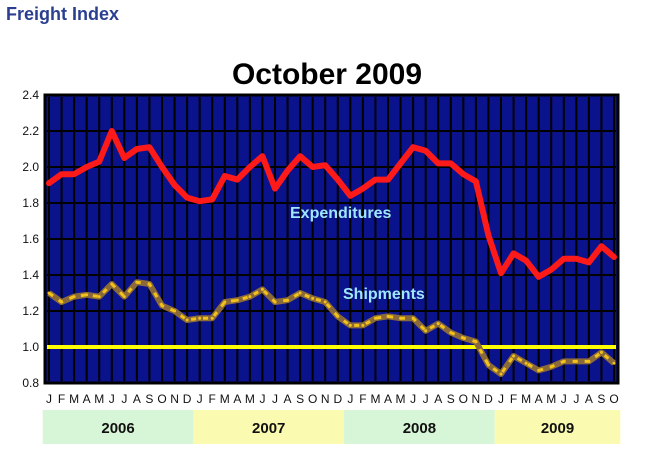 The width and height of the screenshot is (650, 463). What do you see at coordinates (30, 275) in the screenshot?
I see `y-tick-label: 1.4` at bounding box center [30, 275].